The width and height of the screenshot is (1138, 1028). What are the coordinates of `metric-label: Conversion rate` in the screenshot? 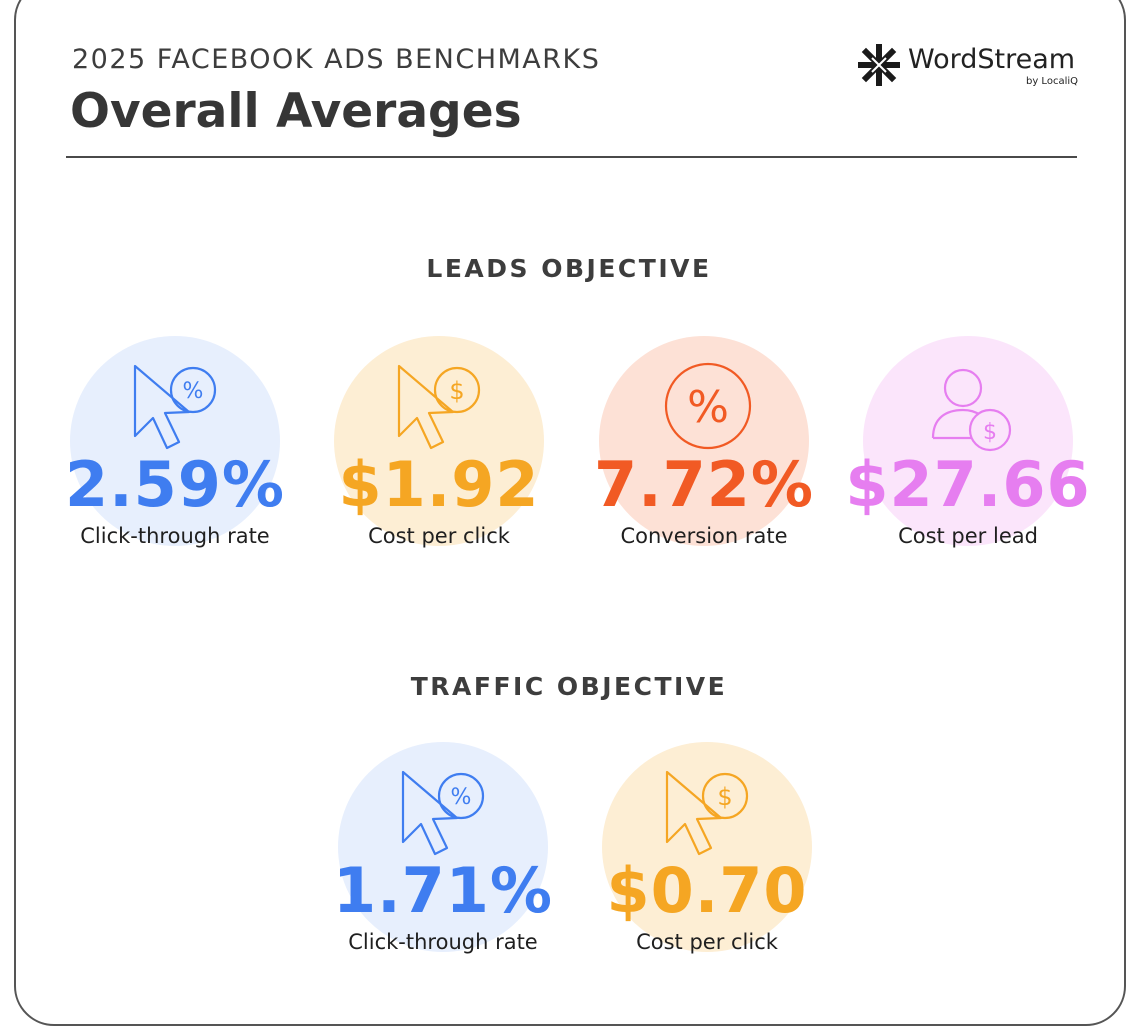 It's located at (704, 536).